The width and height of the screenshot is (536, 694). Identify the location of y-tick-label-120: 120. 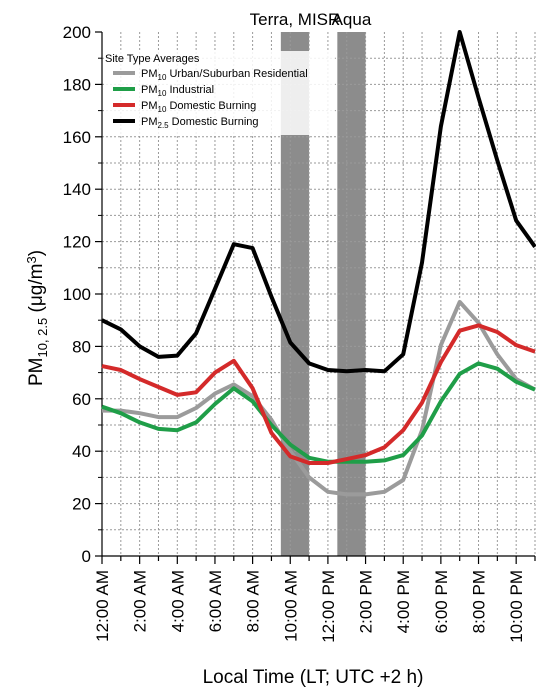
(77, 242).